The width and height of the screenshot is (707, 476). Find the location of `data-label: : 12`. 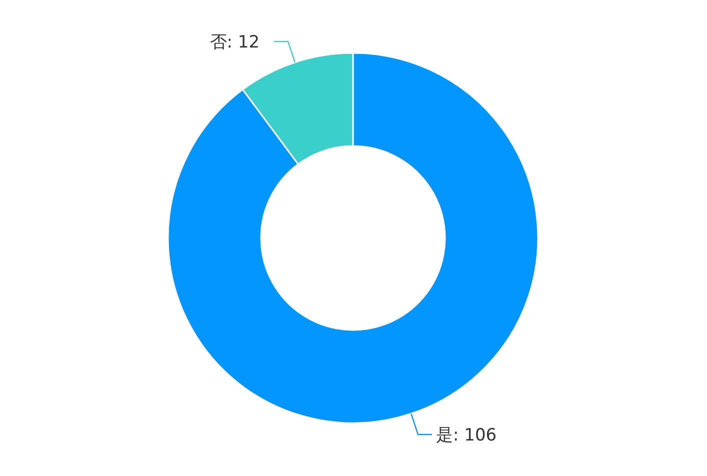

data-label: : 12 is located at coordinates (243, 42).